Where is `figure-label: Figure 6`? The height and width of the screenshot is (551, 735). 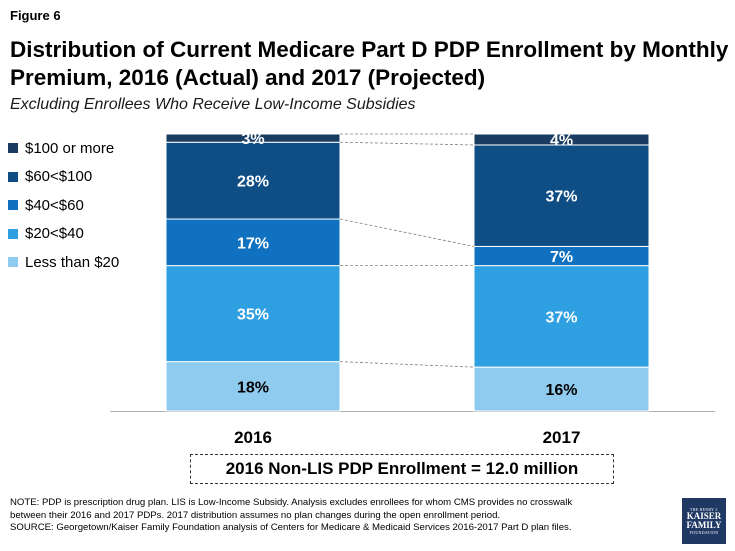
figure-label: Figure 6 is located at coordinates (35, 15).